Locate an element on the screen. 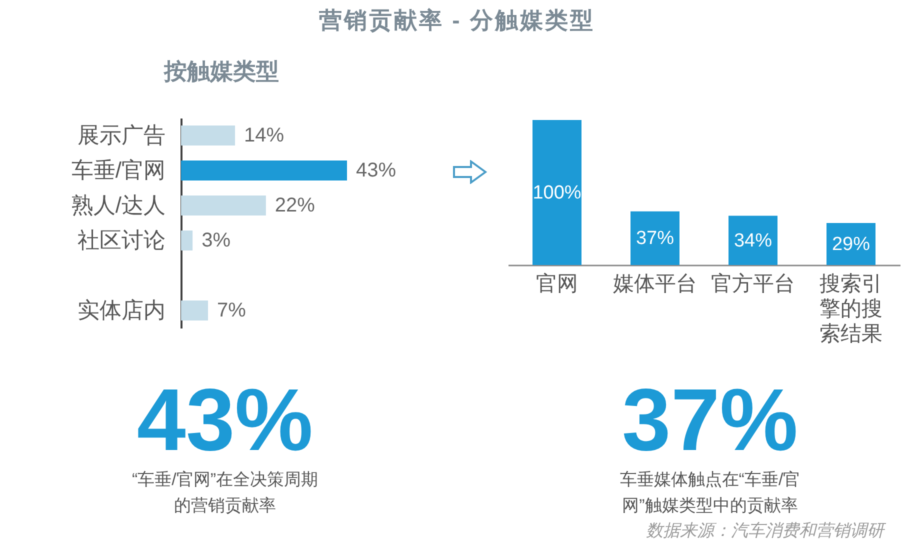 The image size is (914, 553). y-tick-label: 展示广告 is located at coordinates (122, 135).